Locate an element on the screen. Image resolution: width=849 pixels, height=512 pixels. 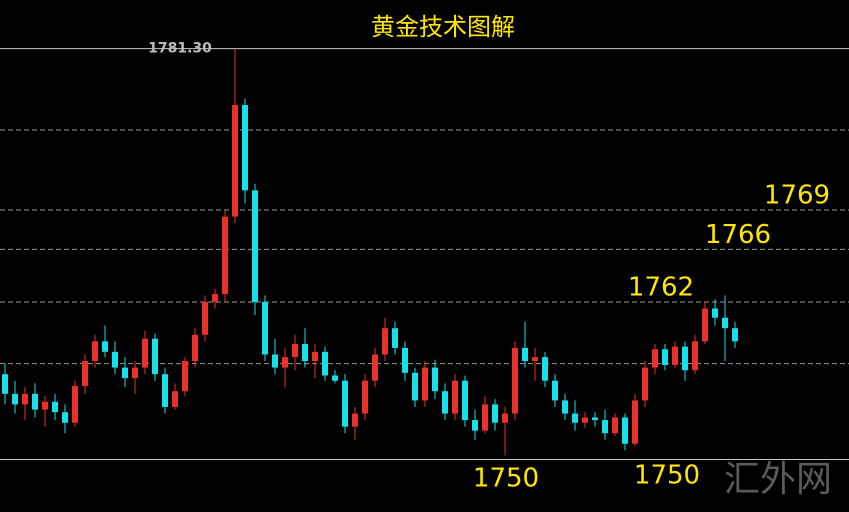
level-label: 1769 is located at coordinates (797, 196).